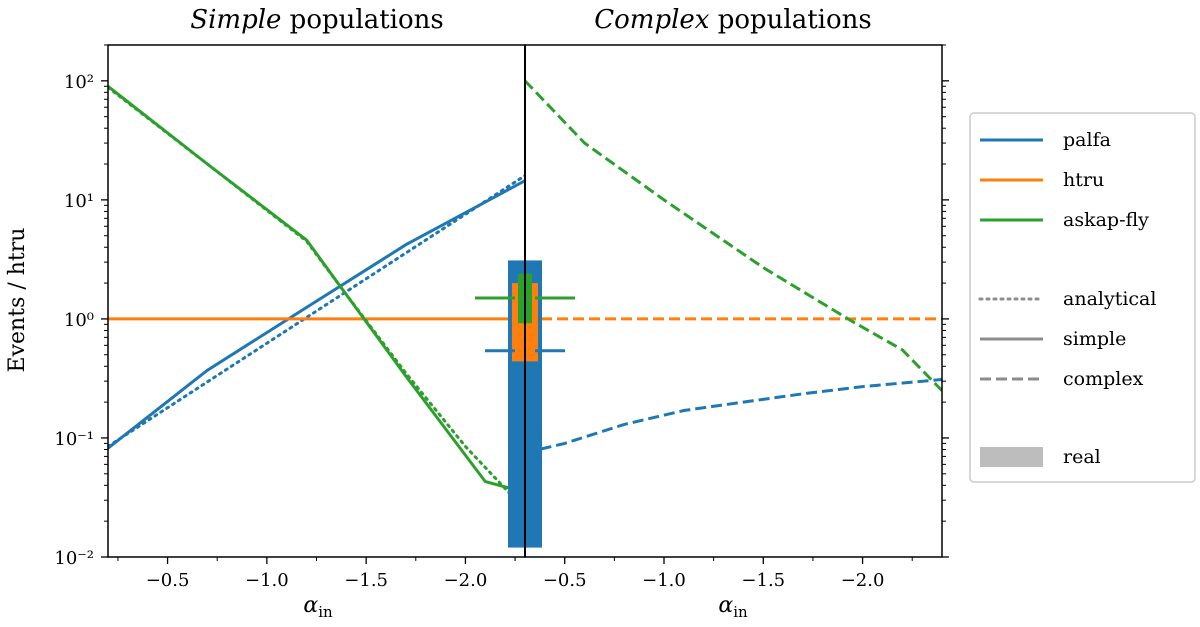 This screenshot has height=627, width=1200. Describe the element at coordinates (733, 416) in the screenshot. I see `palfa-complex-line` at that location.